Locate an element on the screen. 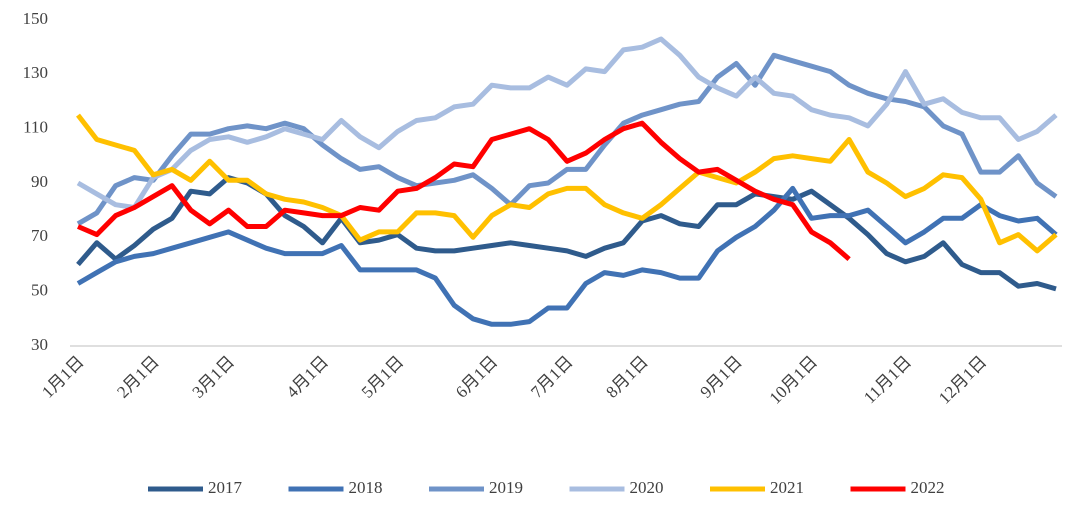  y-tick-label: 70 is located at coordinates (39, 235).